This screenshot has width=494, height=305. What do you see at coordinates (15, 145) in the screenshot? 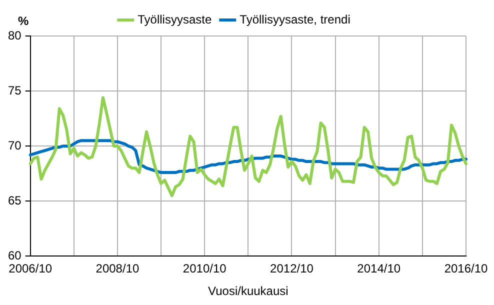
I see `y-tick-label: 70` at bounding box center [15, 145].